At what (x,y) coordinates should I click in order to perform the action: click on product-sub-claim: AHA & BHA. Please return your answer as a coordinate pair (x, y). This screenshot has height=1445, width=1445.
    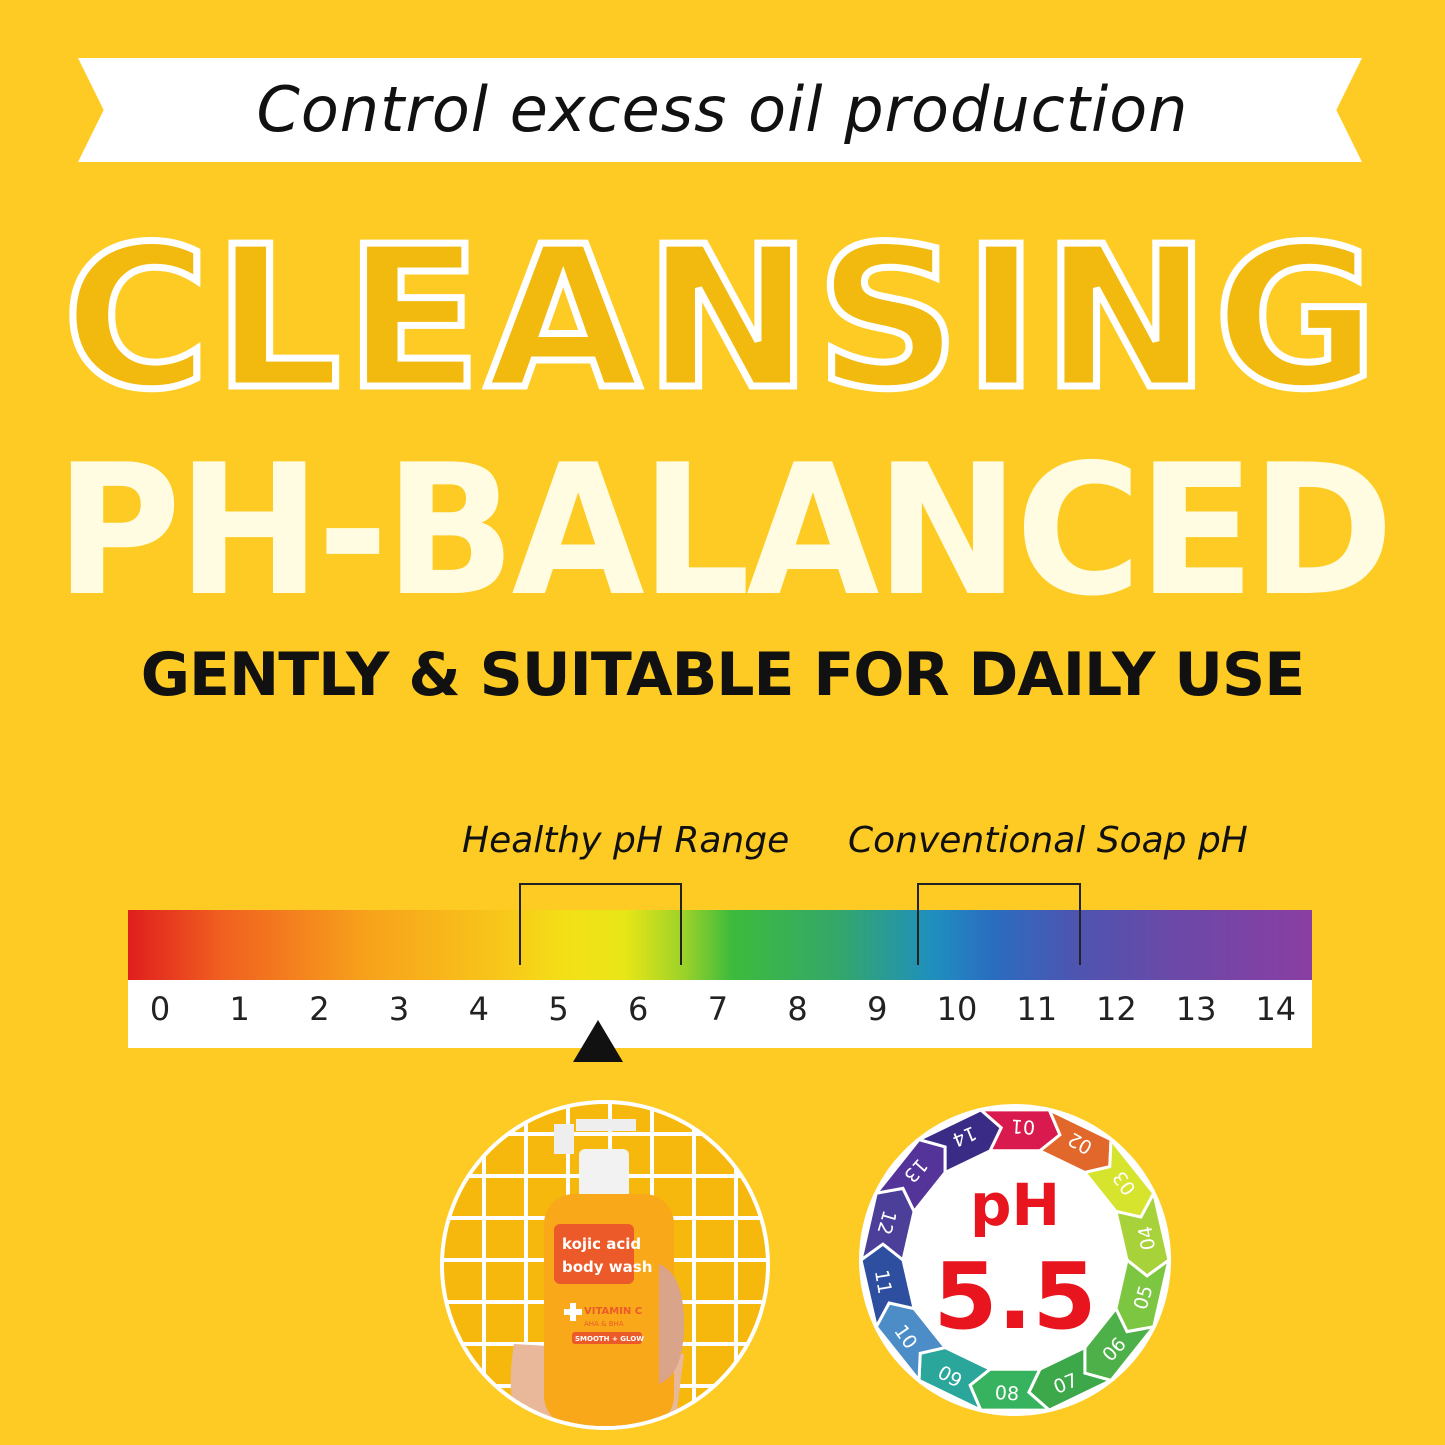
    Looking at the image, I should click on (604, 1324).